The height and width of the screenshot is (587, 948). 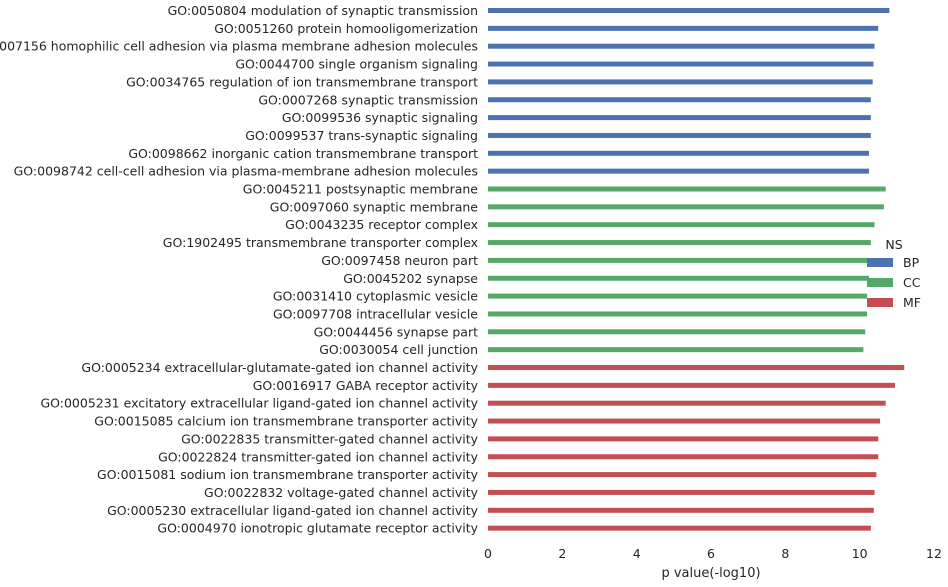 I want to click on x-tick-label: 0, so click(x=488, y=553).